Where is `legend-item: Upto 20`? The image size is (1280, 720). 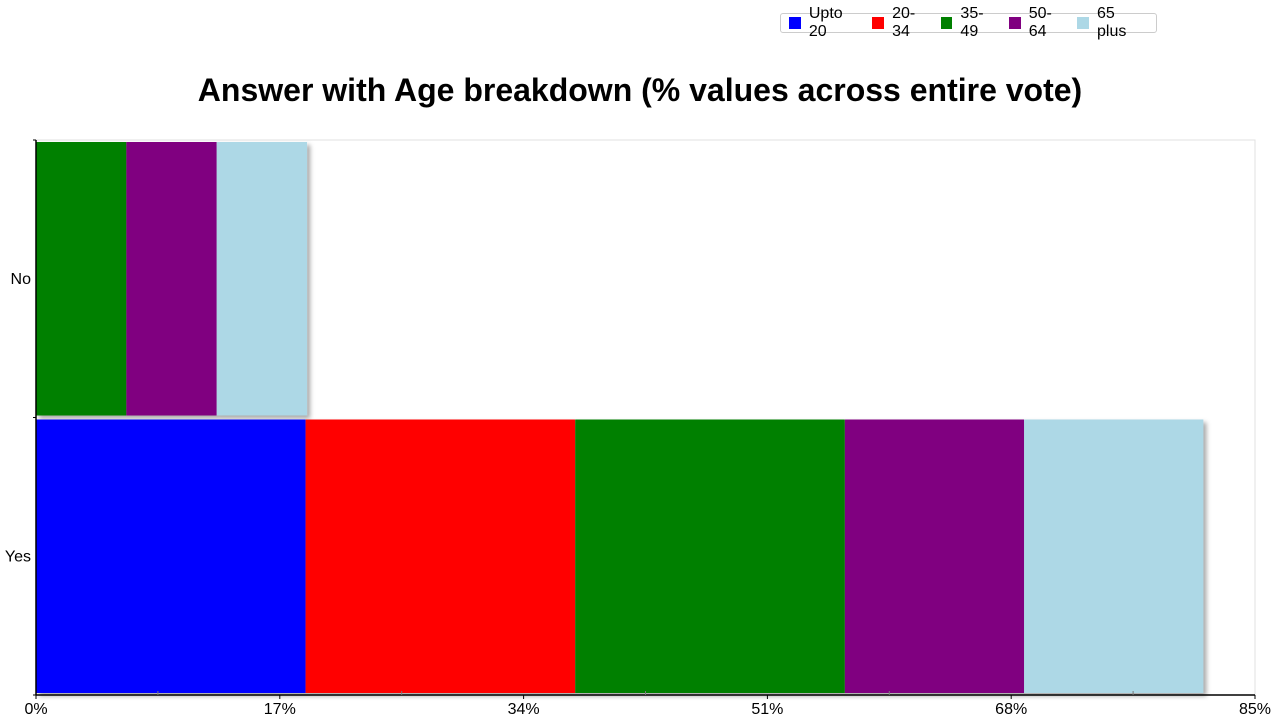 legend-item: Upto 20 is located at coordinates (826, 23).